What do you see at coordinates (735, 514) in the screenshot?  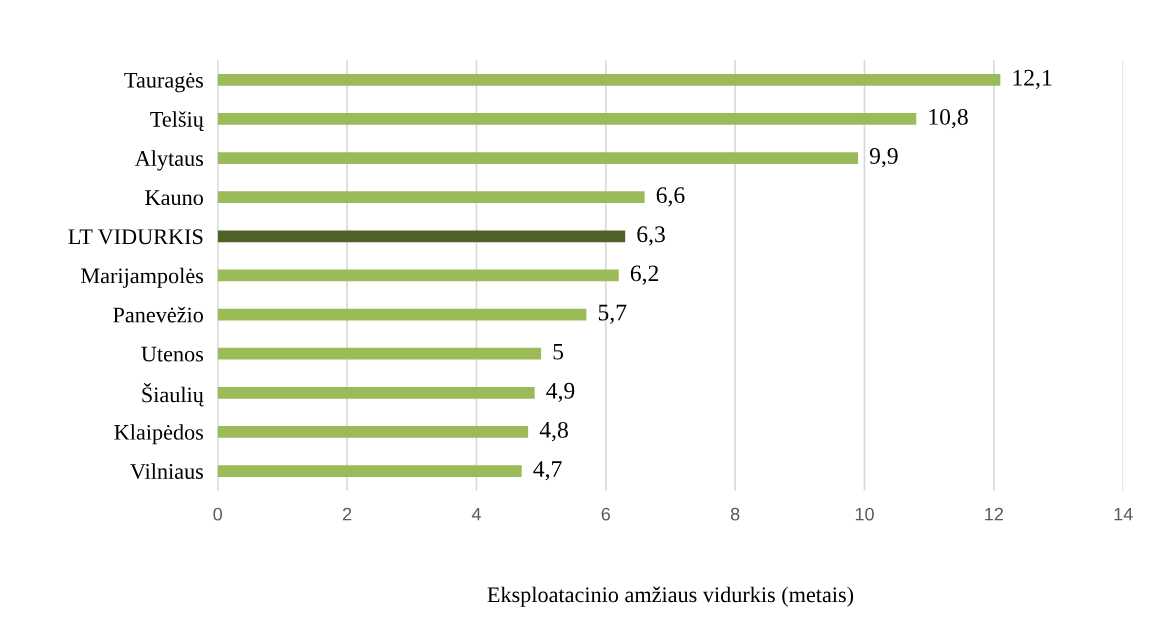 I see `x-tick-label: 8` at bounding box center [735, 514].